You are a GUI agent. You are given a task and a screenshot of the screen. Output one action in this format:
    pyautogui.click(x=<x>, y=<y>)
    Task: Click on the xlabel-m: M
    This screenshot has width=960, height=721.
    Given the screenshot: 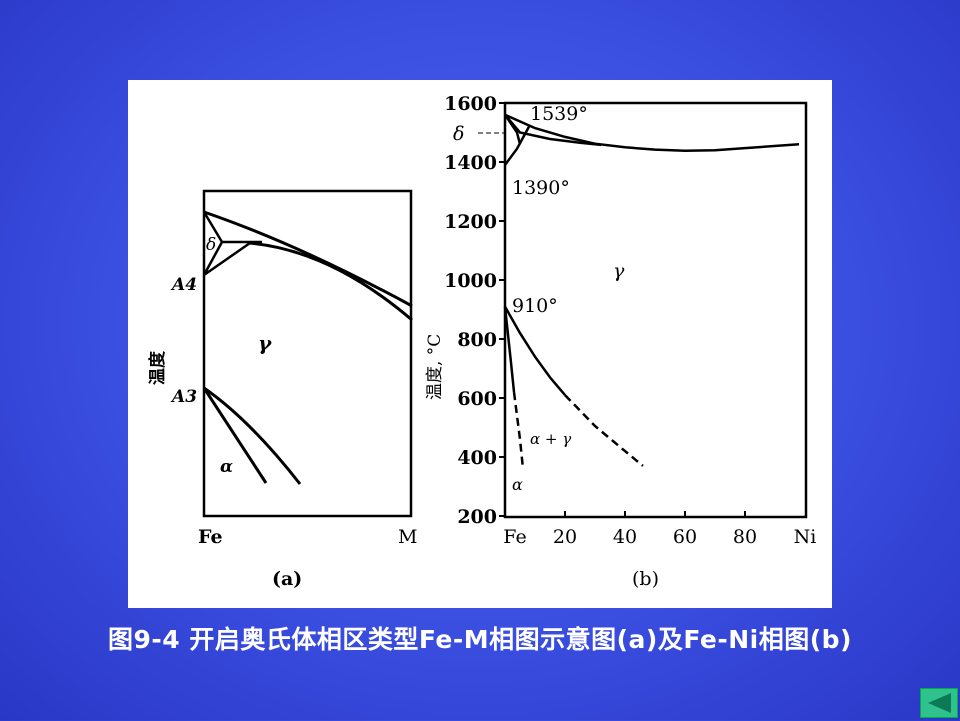 What is the action you would take?
    pyautogui.click(x=407, y=537)
    